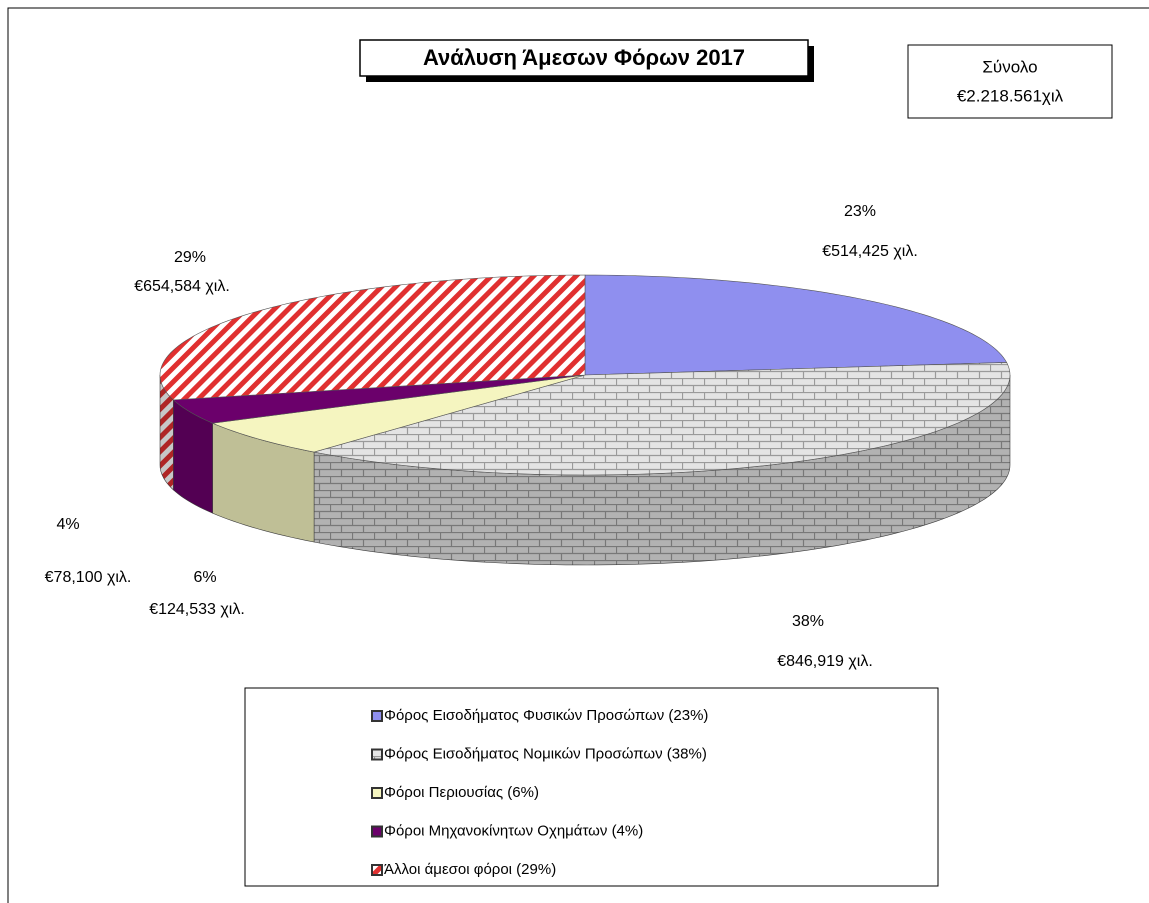 Image resolution: width=1149 pixels, height=903 pixels. I want to click on legend-label: Φόρος Εισοδήματος Φυσικών Προσώπων (23%), so click(546, 715).